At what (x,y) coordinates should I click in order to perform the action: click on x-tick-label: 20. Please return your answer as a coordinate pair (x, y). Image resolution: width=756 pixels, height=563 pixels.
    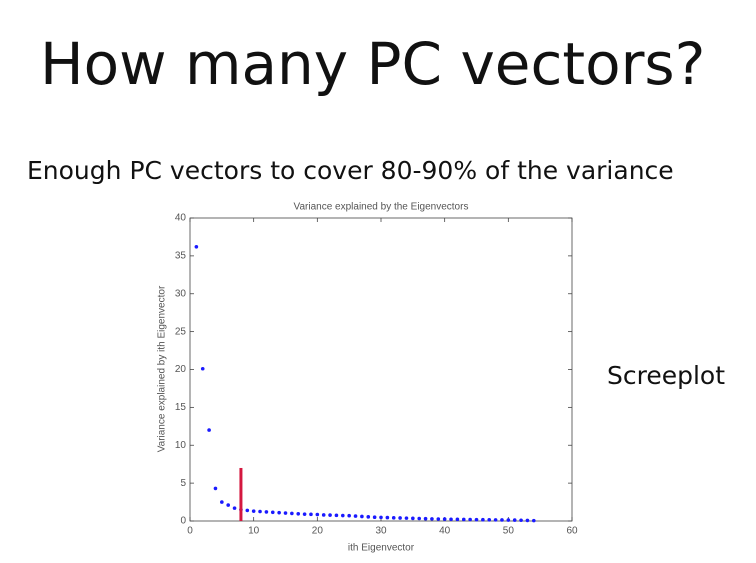
    Looking at the image, I should click on (318, 531).